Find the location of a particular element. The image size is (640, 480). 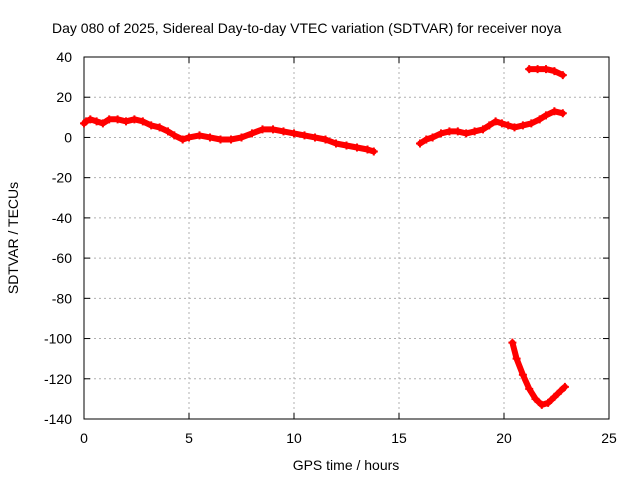

y-tick-label: -100 is located at coordinates (58, 339).